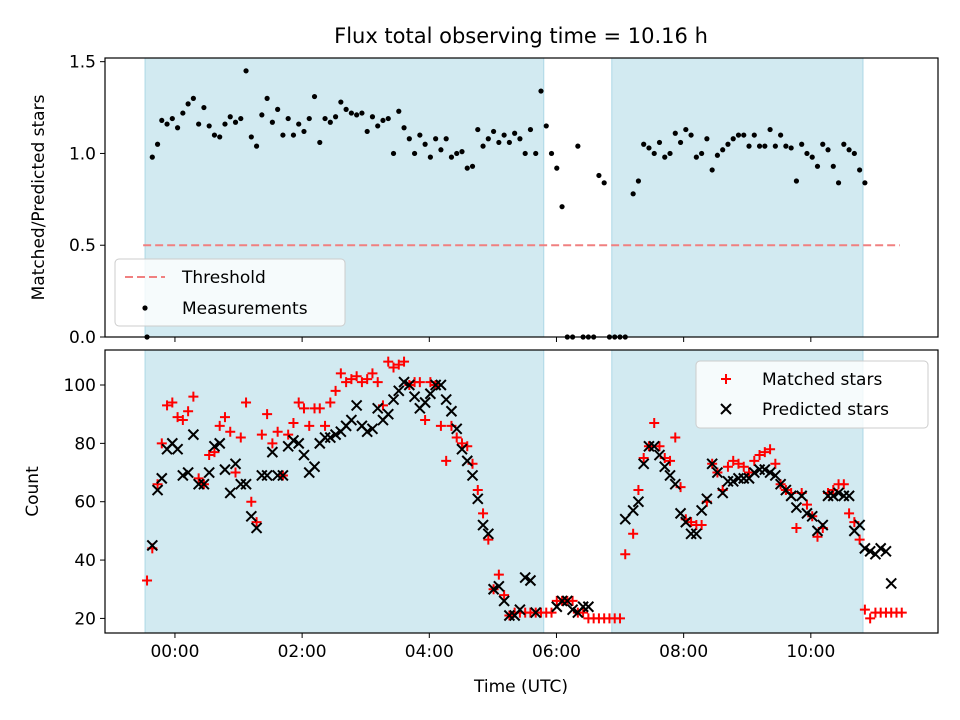 This screenshot has width=960, height=720. What do you see at coordinates (521, 36) in the screenshot?
I see `chart-title: Flux total observing time = 10.16 h` at bounding box center [521, 36].